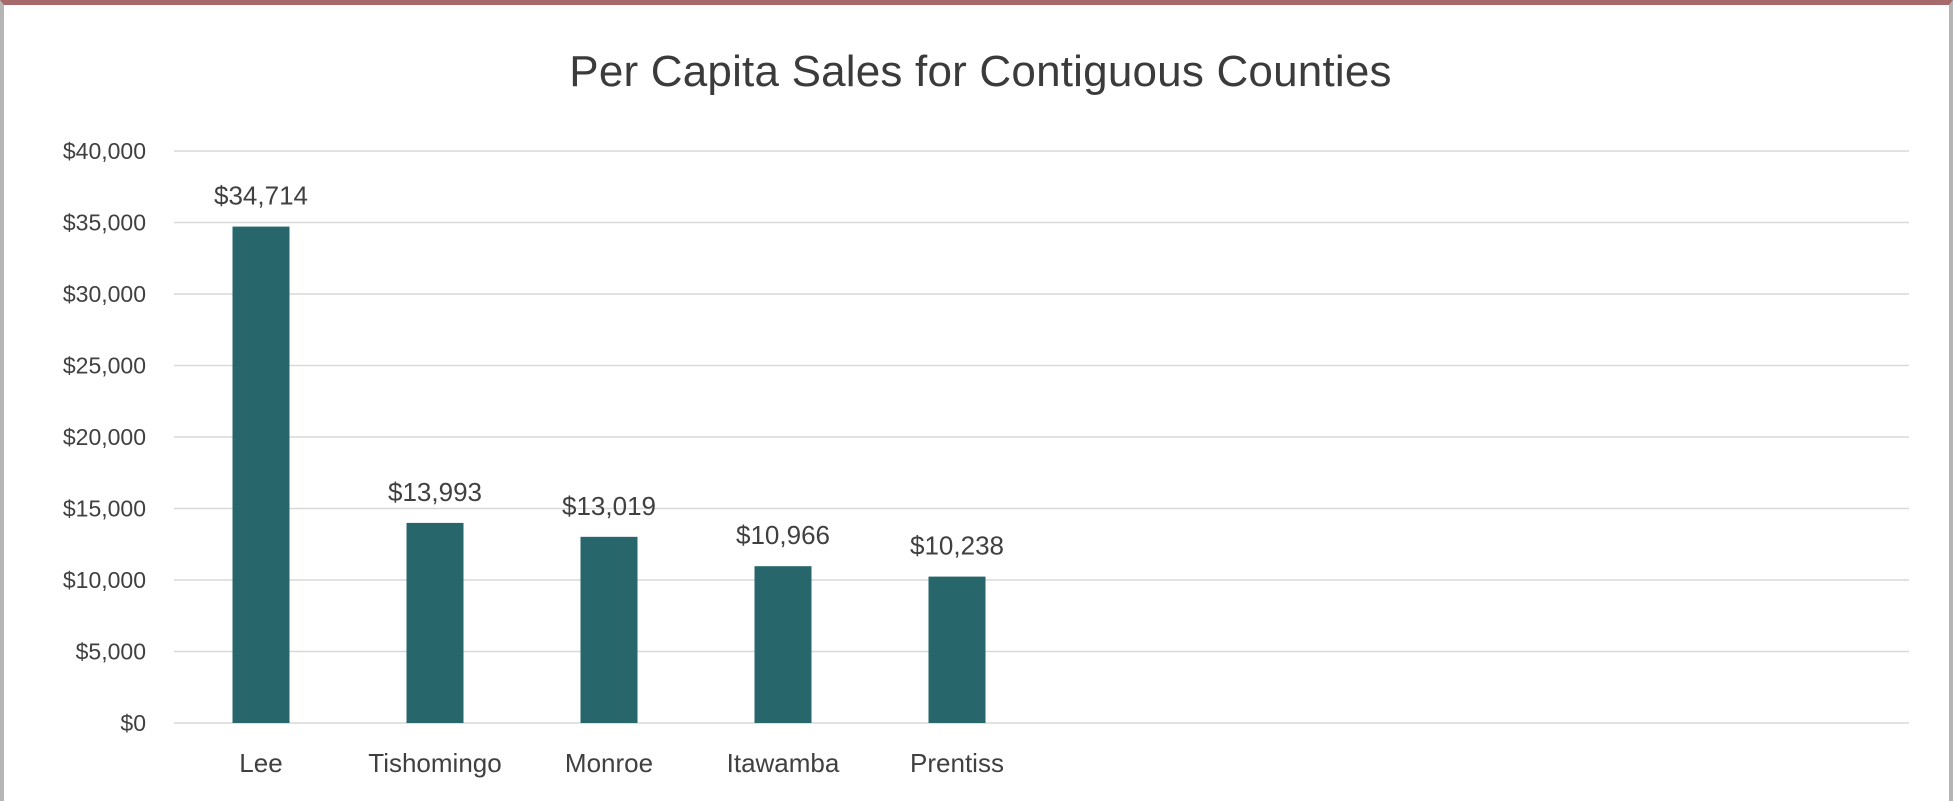 The width and height of the screenshot is (1953, 801). Describe the element at coordinates (111, 652) in the screenshot. I see `y-tick-label: $5,000` at that location.